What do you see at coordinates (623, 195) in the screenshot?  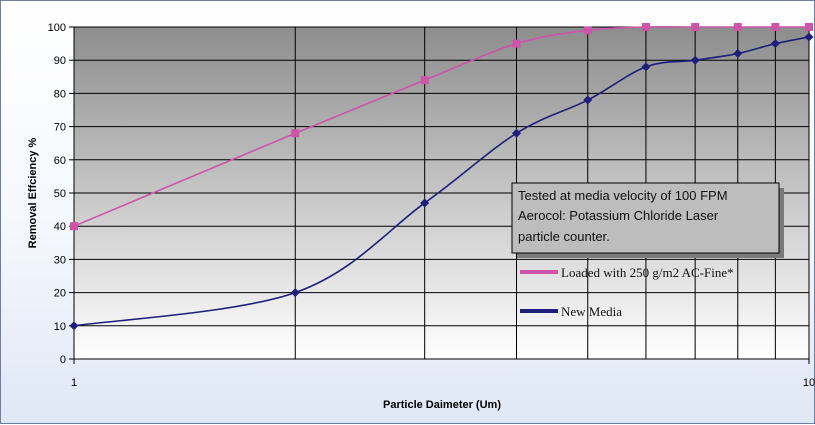 I see `annotation-line-1: Tested at media velocity of 100 FPM` at bounding box center [623, 195].